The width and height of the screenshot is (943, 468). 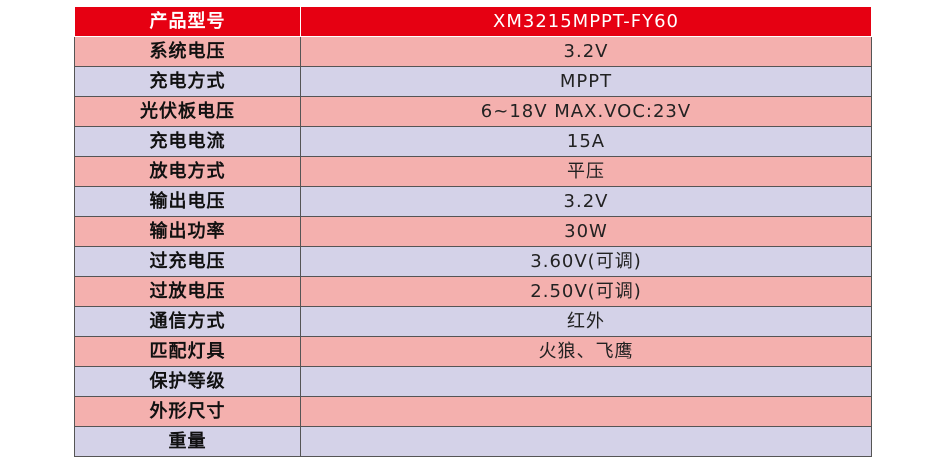 What do you see at coordinates (586, 261) in the screenshot?
I see `row-value: 3.60V(可调)` at bounding box center [586, 261].